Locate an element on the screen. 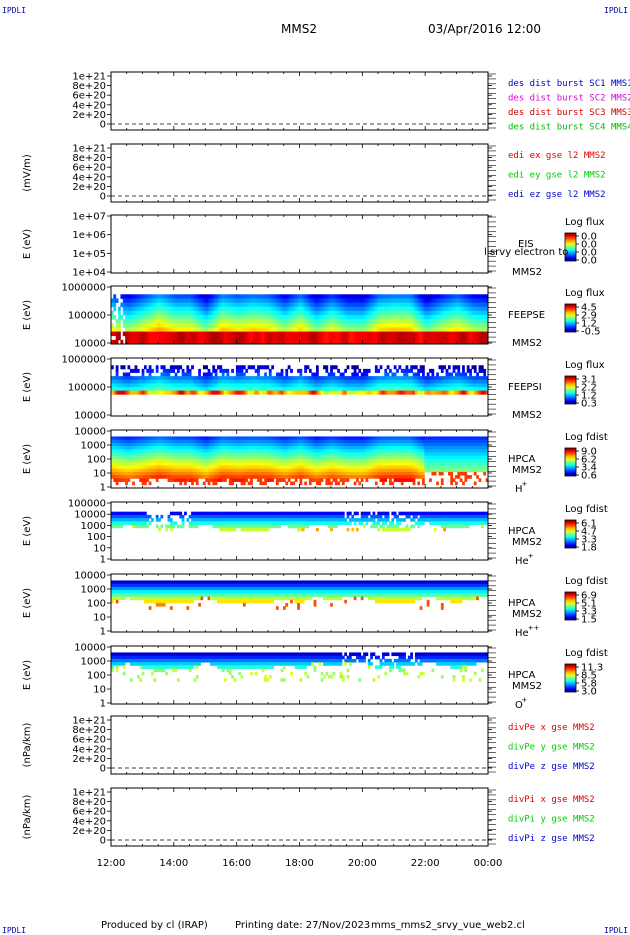  footer-produced-by: Produced by cl (IRAP) is located at coordinates (154, 925).